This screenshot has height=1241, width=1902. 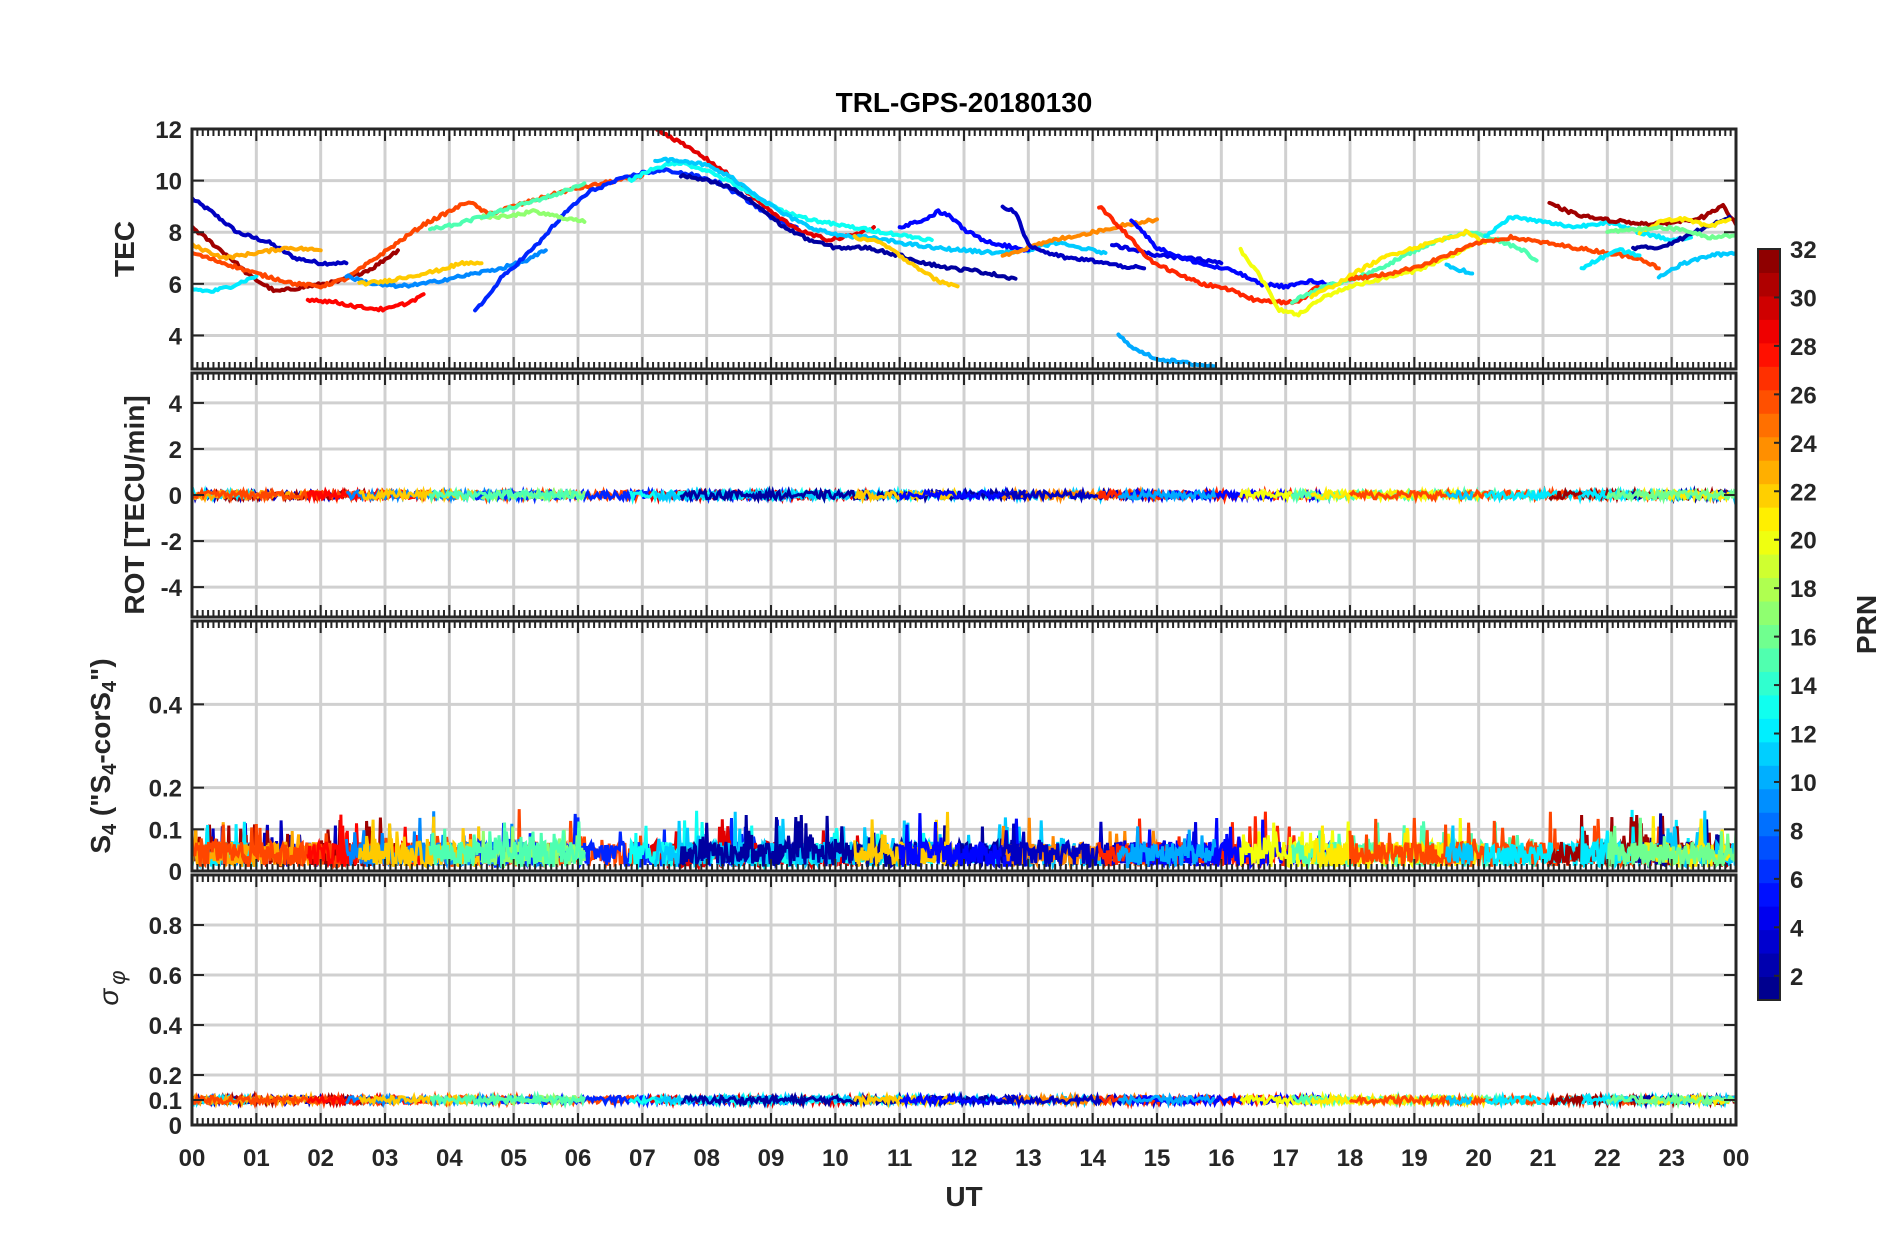 What do you see at coordinates (176, 336) in the screenshot?
I see `tec-y-tick-label: 4` at bounding box center [176, 336].